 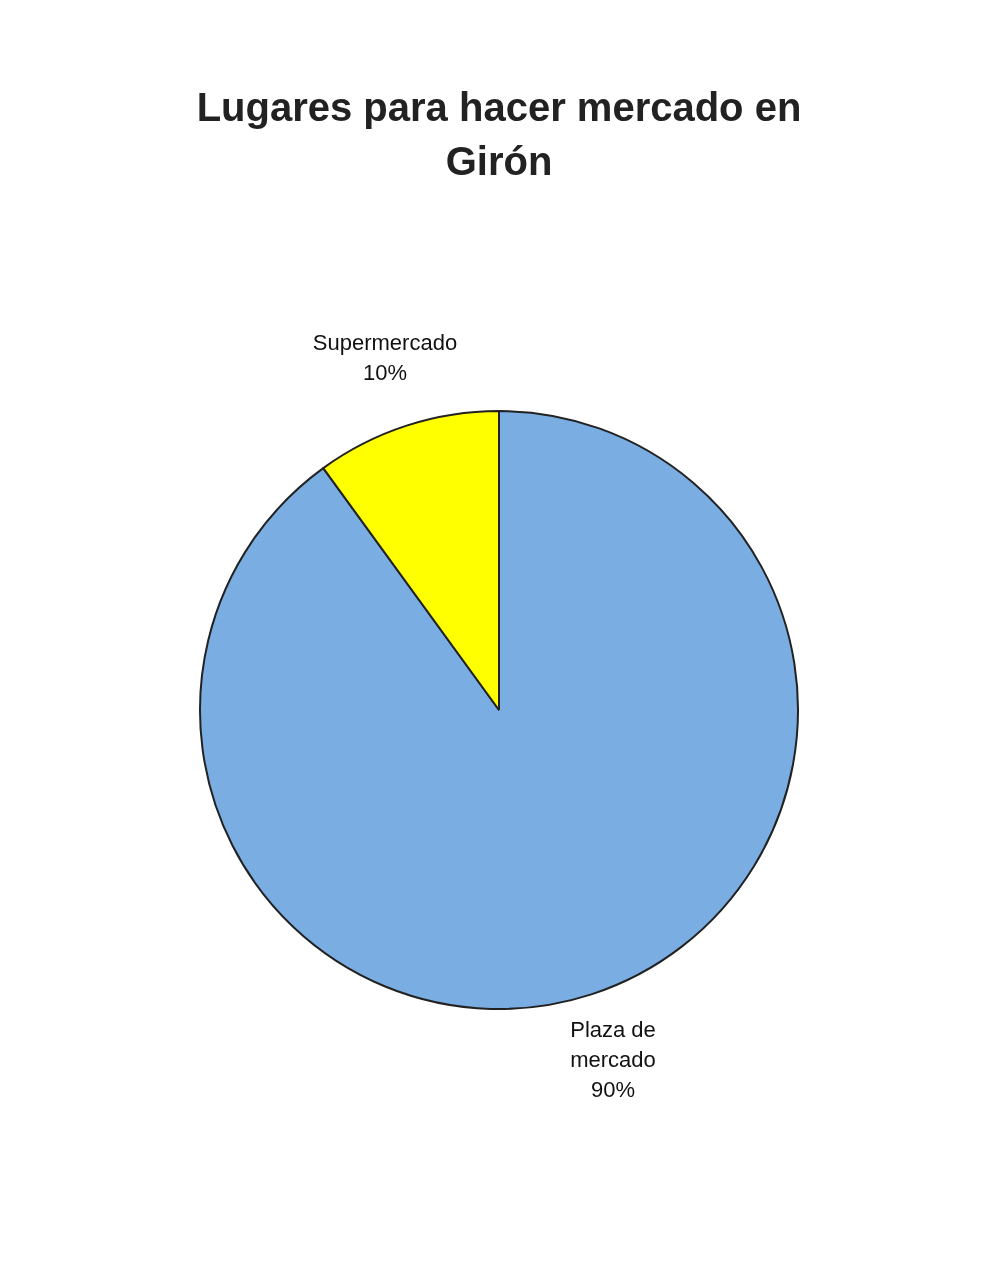 What do you see at coordinates (499, 134) in the screenshot?
I see `chart-title: Lugares para hacer mercado en Girón` at bounding box center [499, 134].